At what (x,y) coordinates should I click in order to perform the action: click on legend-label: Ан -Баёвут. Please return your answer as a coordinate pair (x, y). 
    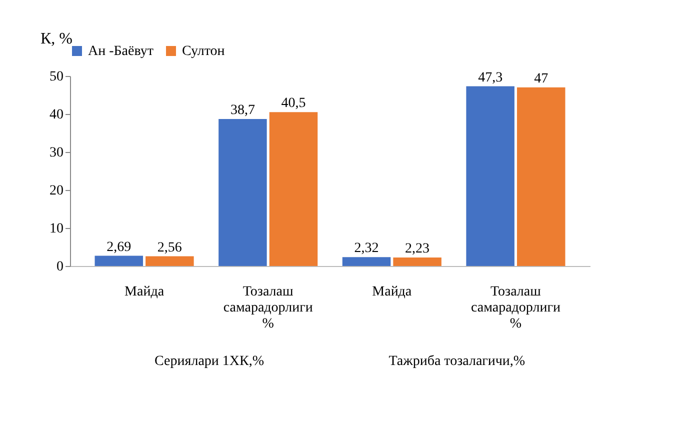
    Looking at the image, I should click on (121, 51).